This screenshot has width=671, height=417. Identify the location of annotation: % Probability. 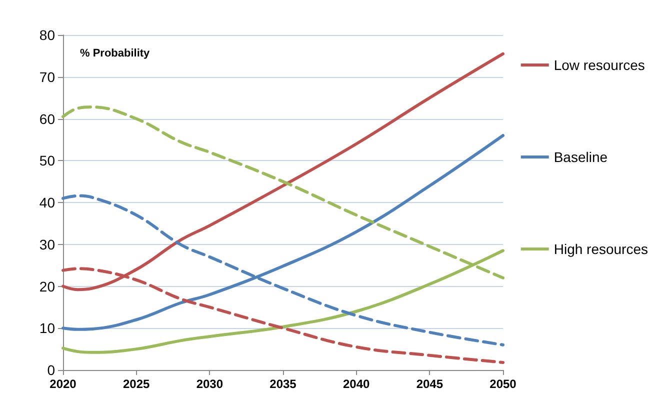
(115, 54).